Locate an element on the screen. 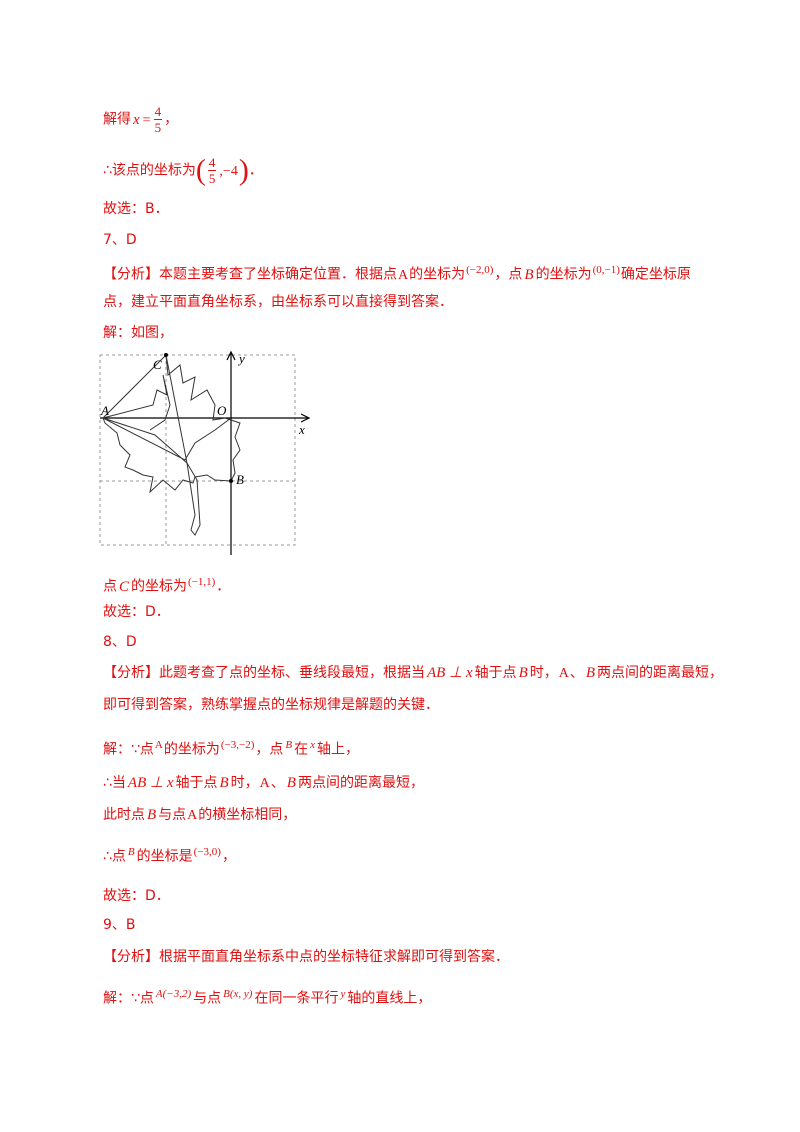 Image resolution: width=800 pixels, height=1132 pixels. math: (−2,0) is located at coordinates (480, 270).